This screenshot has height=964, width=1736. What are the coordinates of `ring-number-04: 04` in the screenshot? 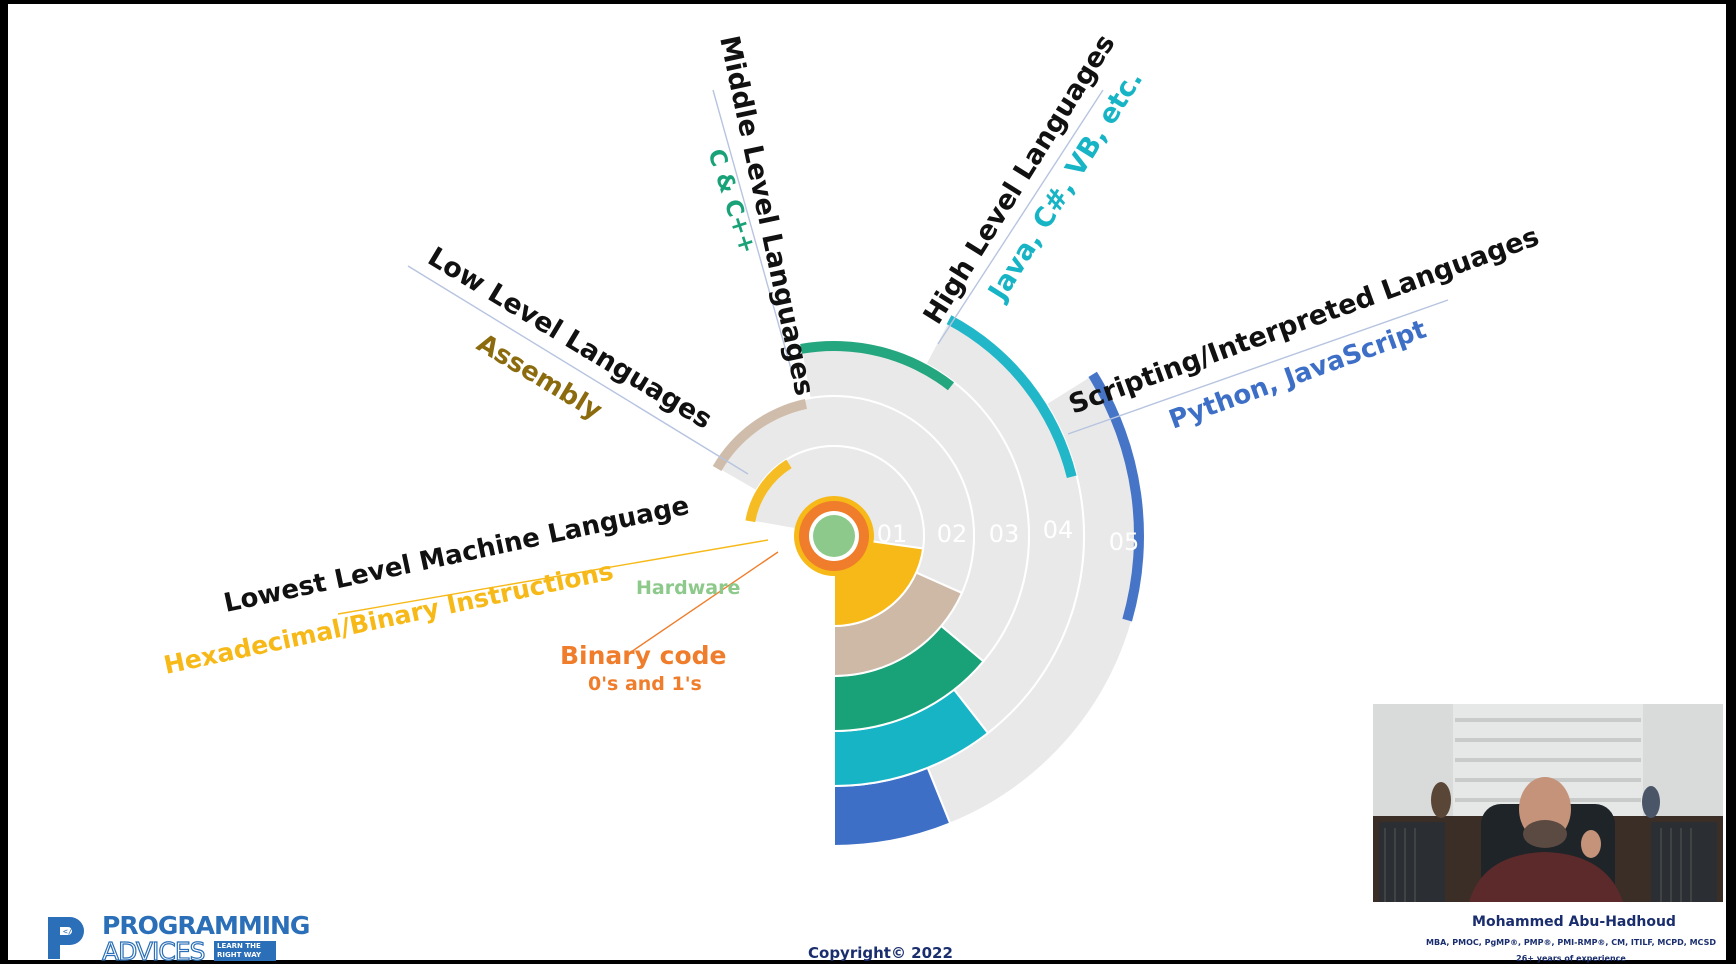 It's located at (1058, 530).